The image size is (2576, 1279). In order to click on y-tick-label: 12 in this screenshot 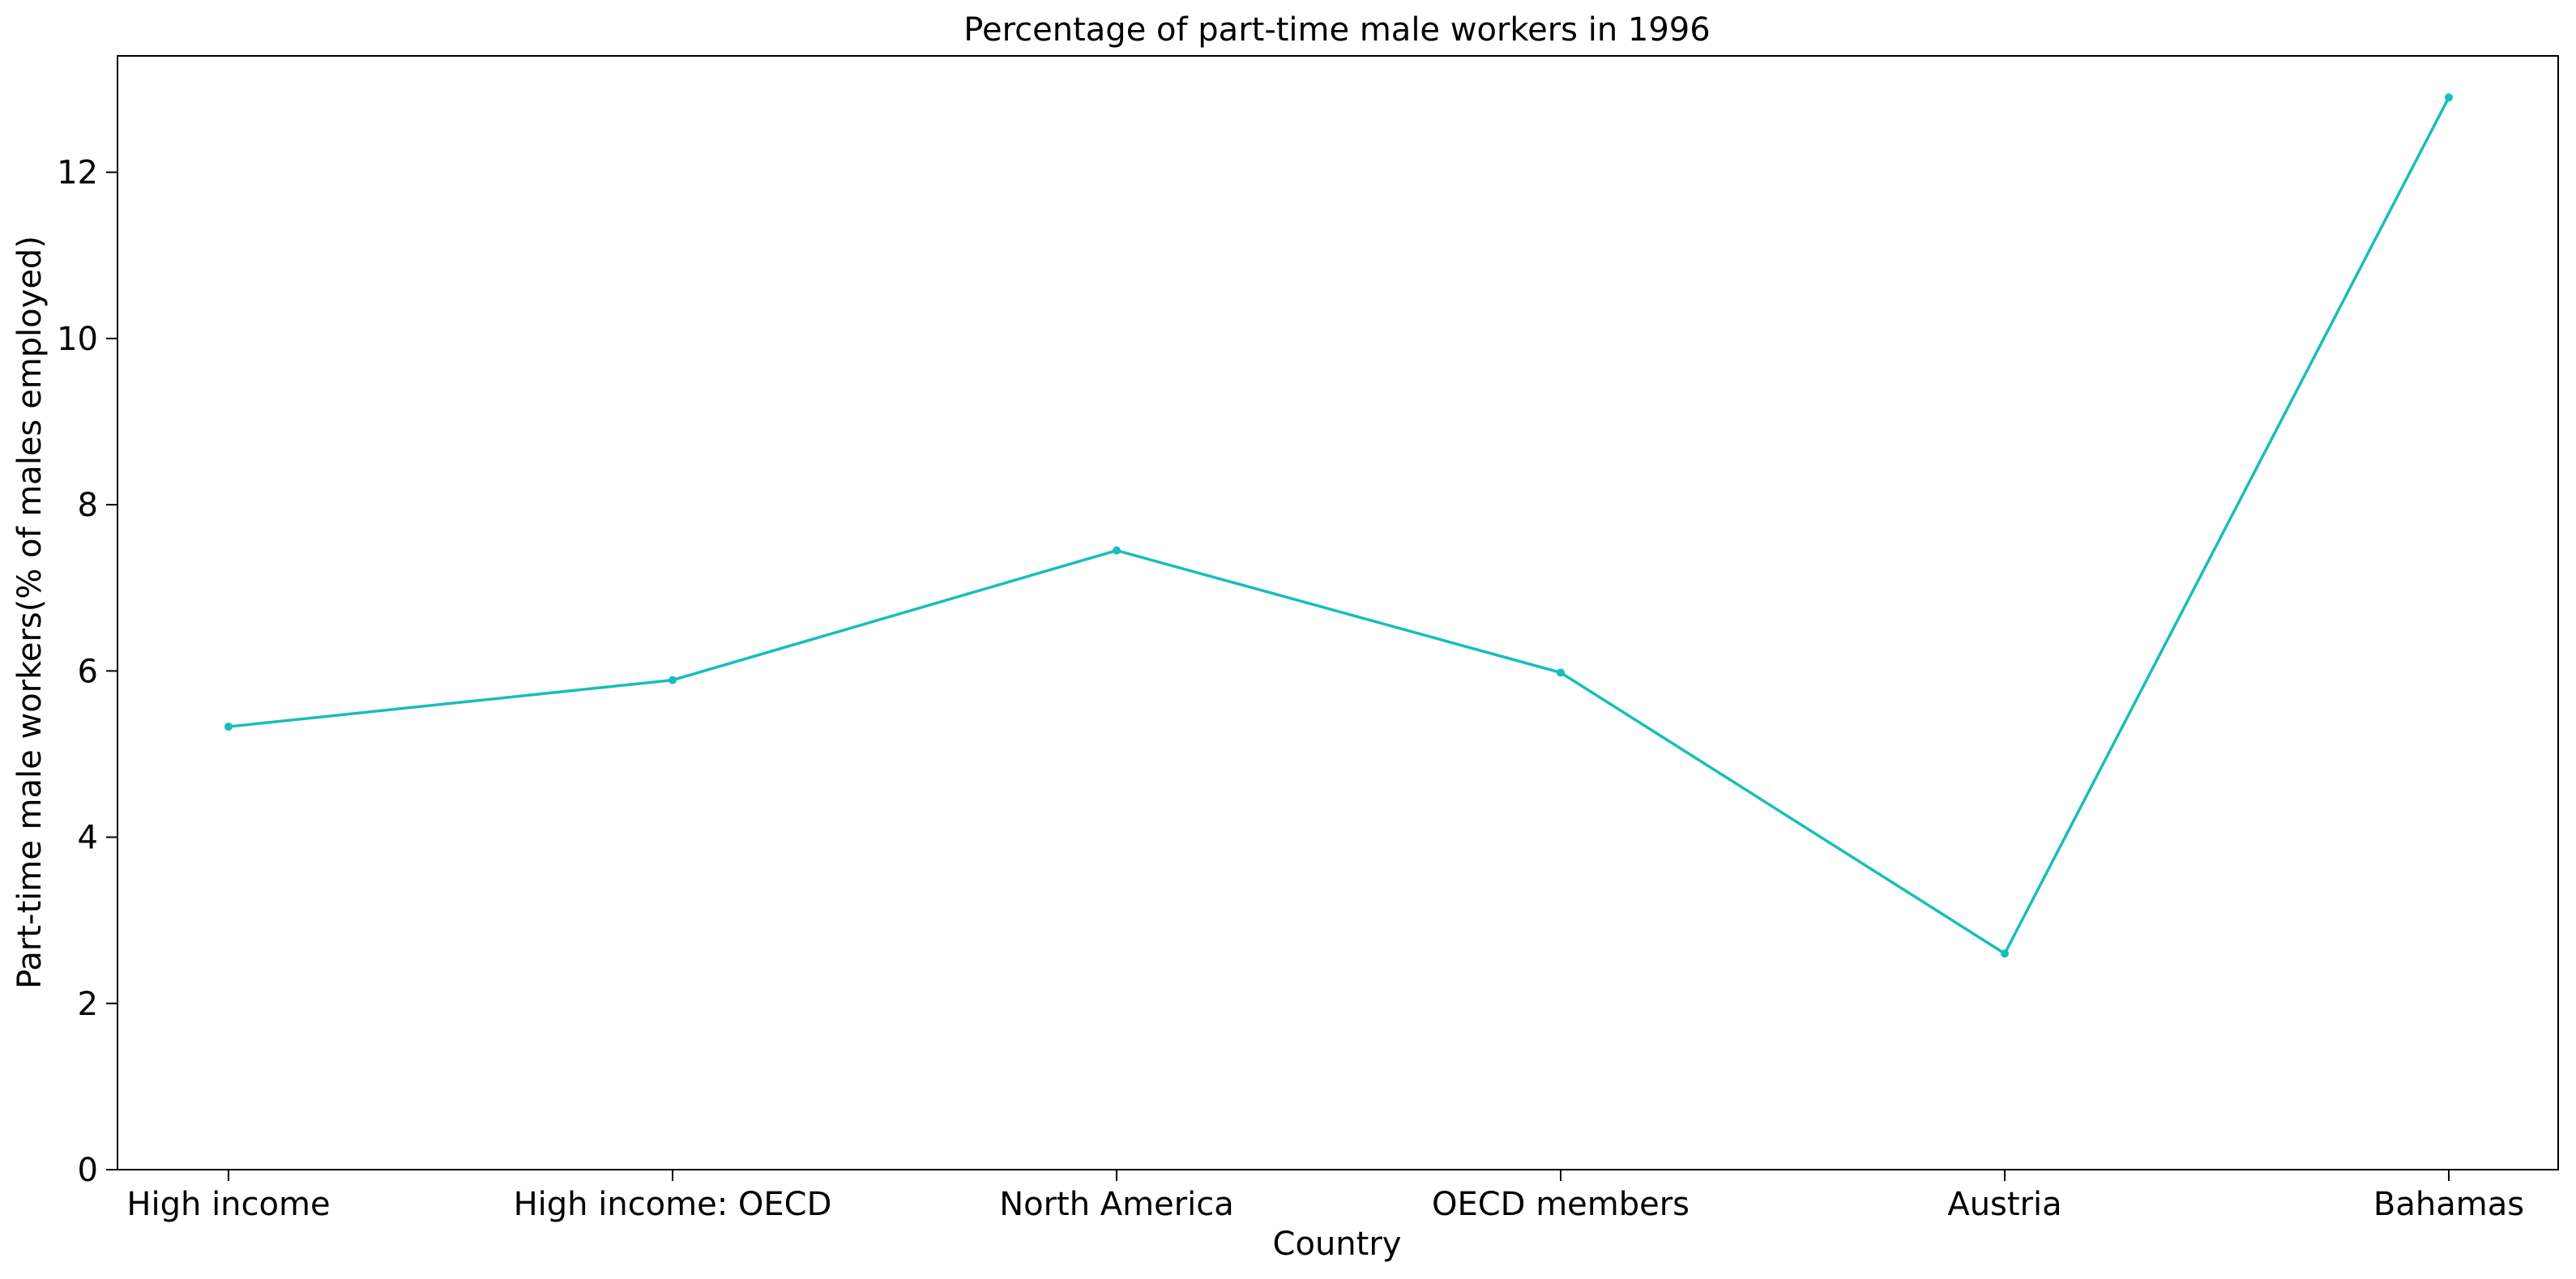, I will do `click(77, 173)`.